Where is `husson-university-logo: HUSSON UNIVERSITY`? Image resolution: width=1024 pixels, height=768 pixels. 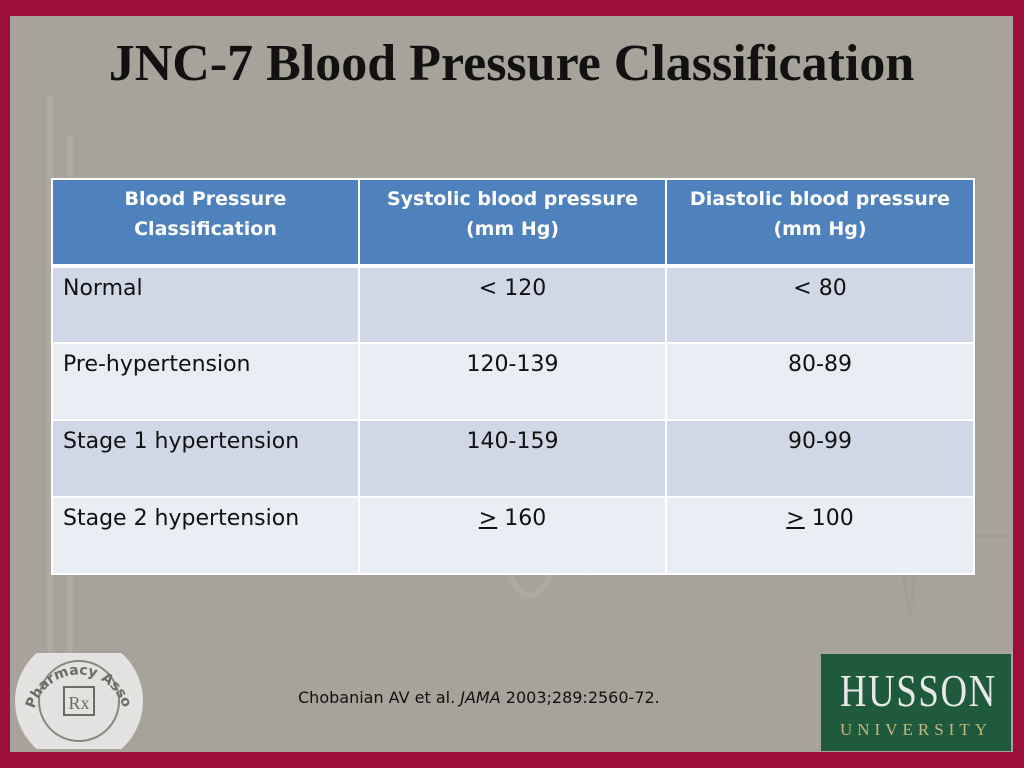
husson-university-logo: HUSSON UNIVERSITY is located at coordinates (916, 702).